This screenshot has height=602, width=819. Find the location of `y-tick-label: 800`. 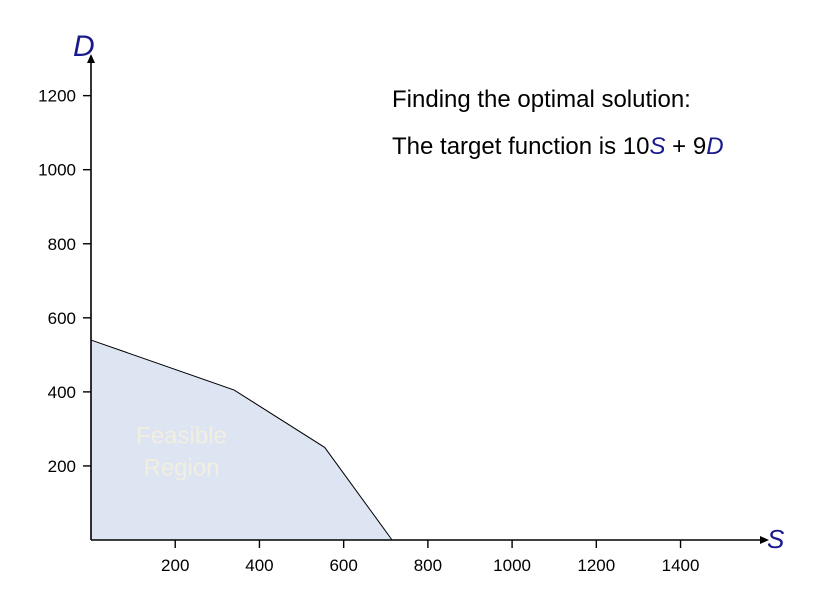

y-tick-label: 800 is located at coordinates (62, 244).